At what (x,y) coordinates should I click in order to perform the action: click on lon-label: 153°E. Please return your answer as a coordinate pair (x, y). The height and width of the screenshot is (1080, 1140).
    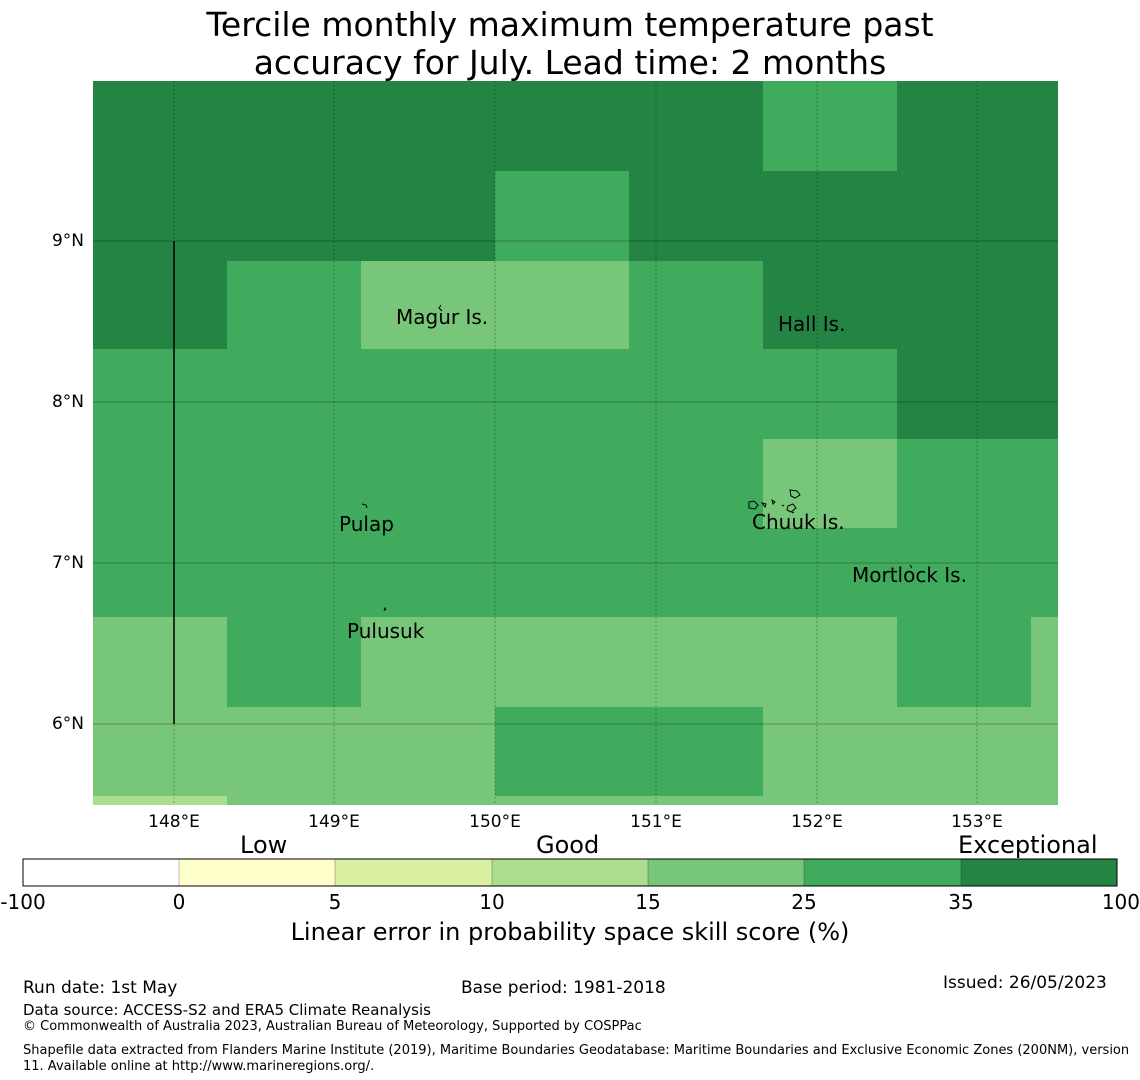
    Looking at the image, I should click on (977, 822).